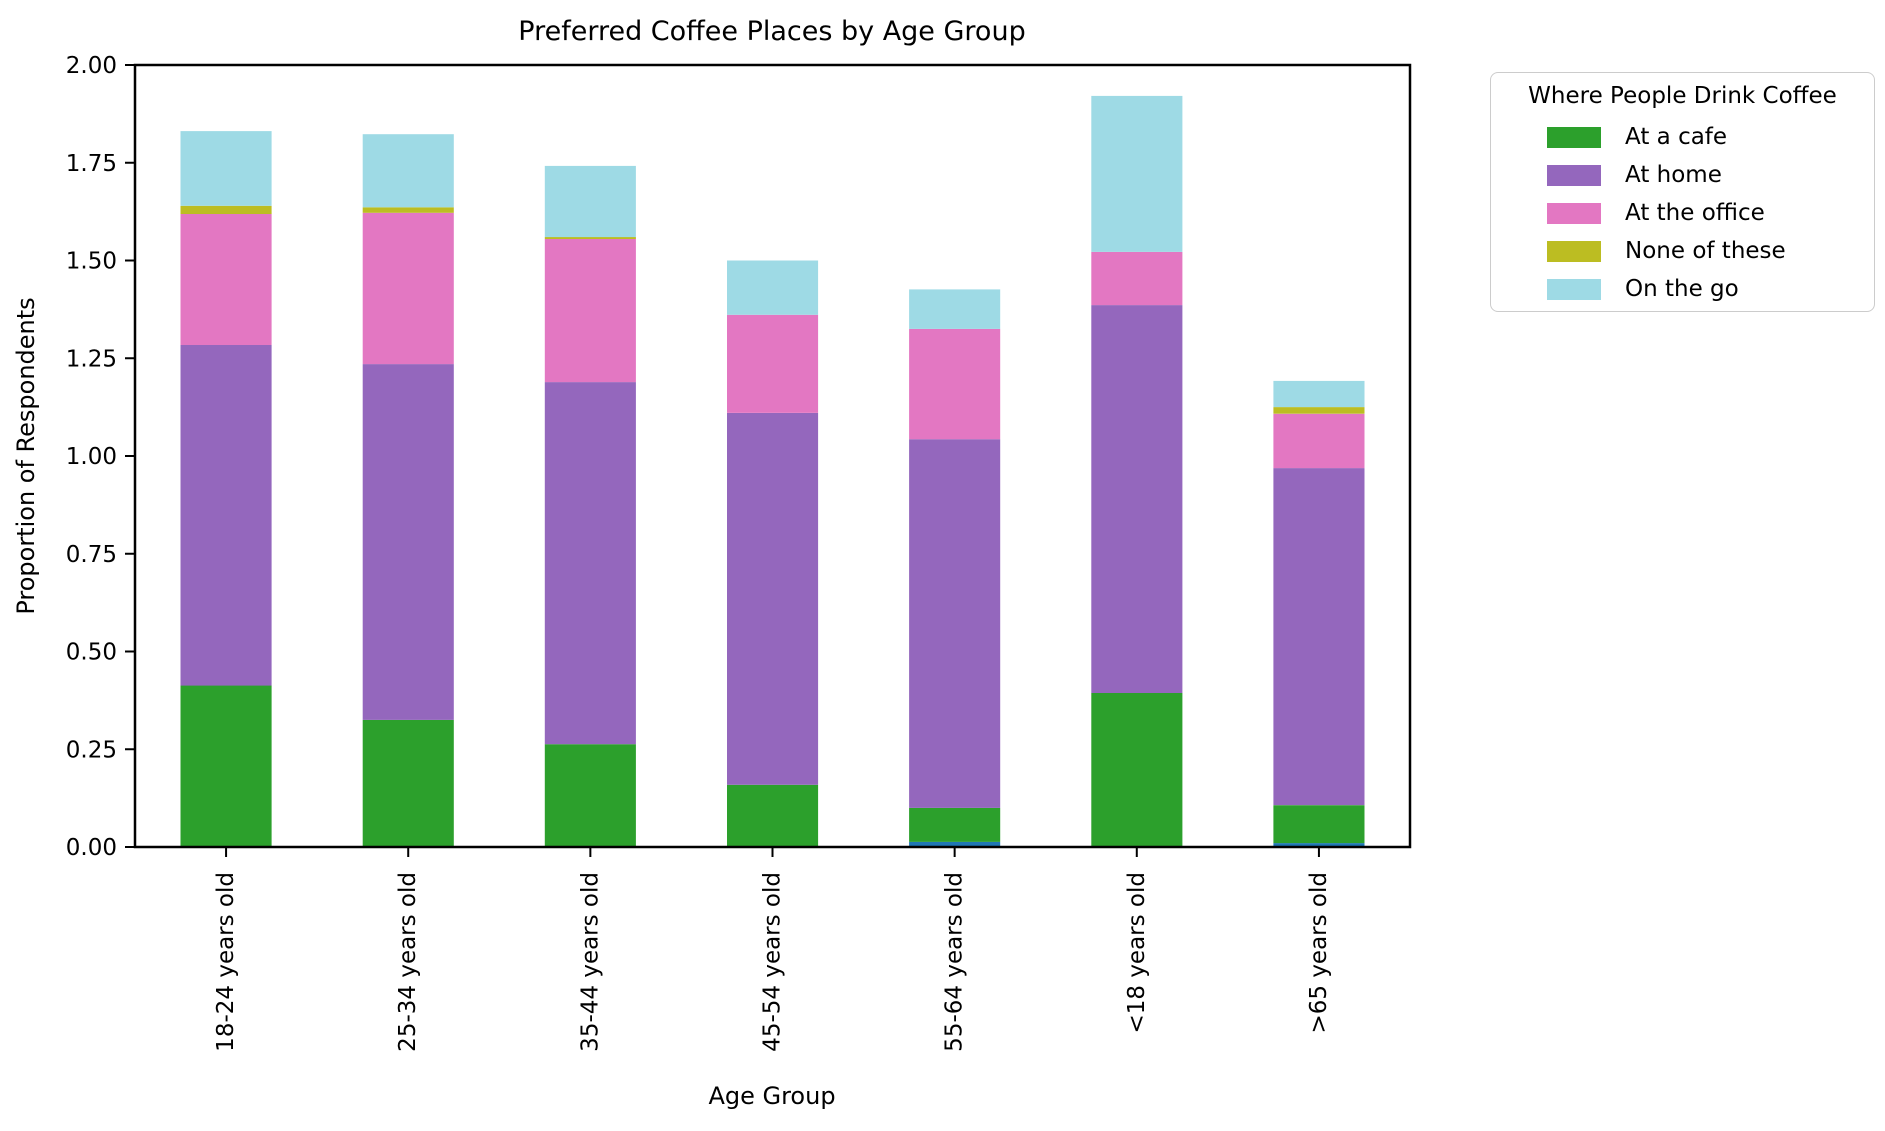 The width and height of the screenshot is (1885, 1131). I want to click on x-tick-label: 35-44 years old, so click(590, 962).